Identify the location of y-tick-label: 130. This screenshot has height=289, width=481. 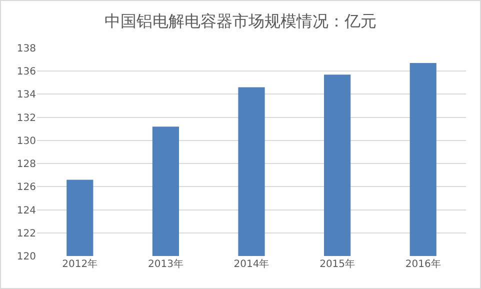
(26, 141).